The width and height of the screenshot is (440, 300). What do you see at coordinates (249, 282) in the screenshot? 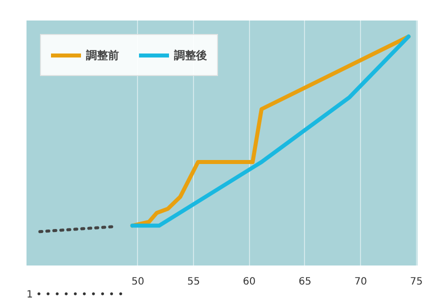
I see `x-tick-label: 60` at bounding box center [249, 282].